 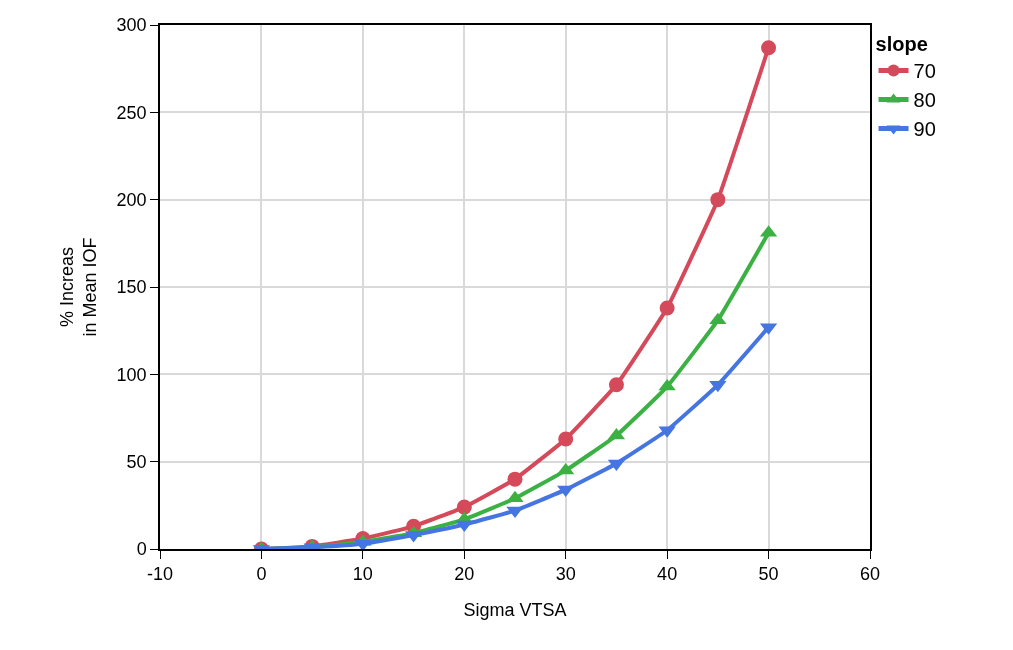 I want to click on y-tick-label: 250, so click(x=131, y=112).